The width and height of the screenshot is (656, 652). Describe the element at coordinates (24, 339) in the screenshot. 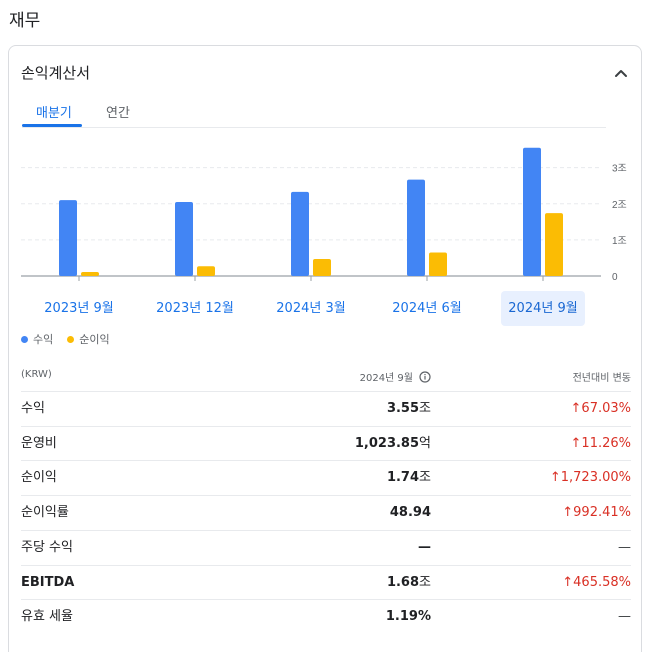

I see `legend-dot-revenue` at that location.